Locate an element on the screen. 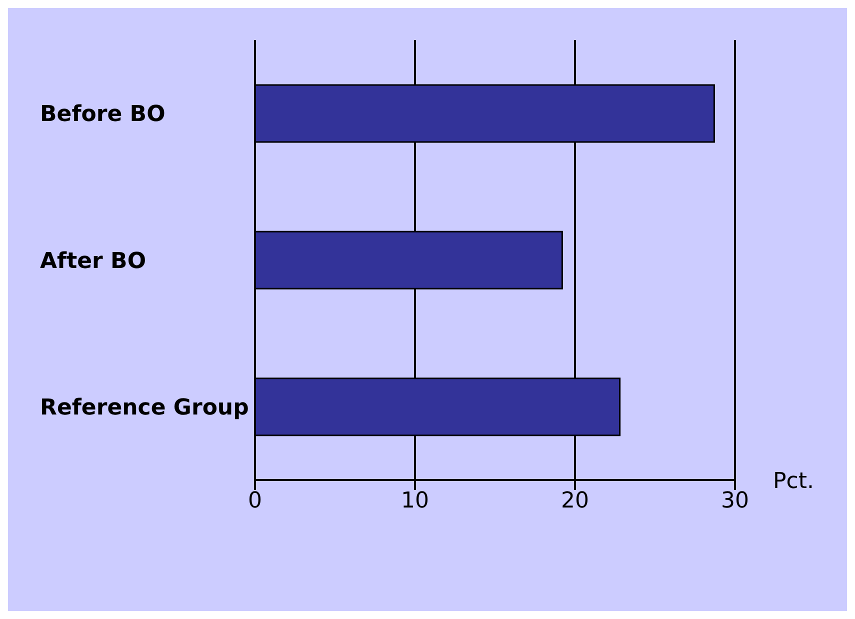  x-axis-title: Pct. is located at coordinates (793, 481).